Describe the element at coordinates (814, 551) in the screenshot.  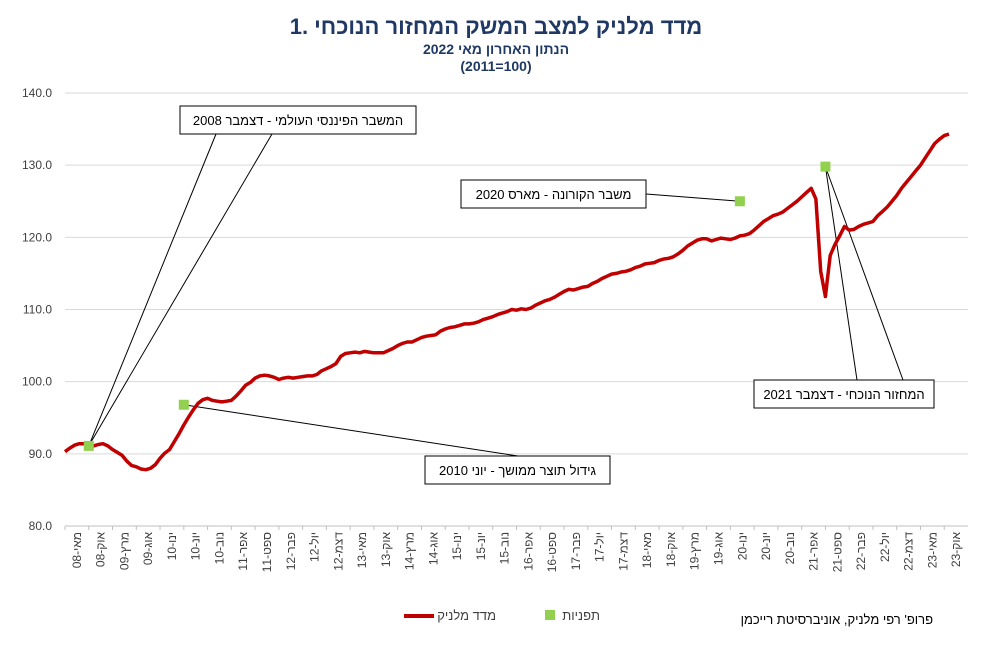
I see `x-tick-label: אפר-21` at that location.